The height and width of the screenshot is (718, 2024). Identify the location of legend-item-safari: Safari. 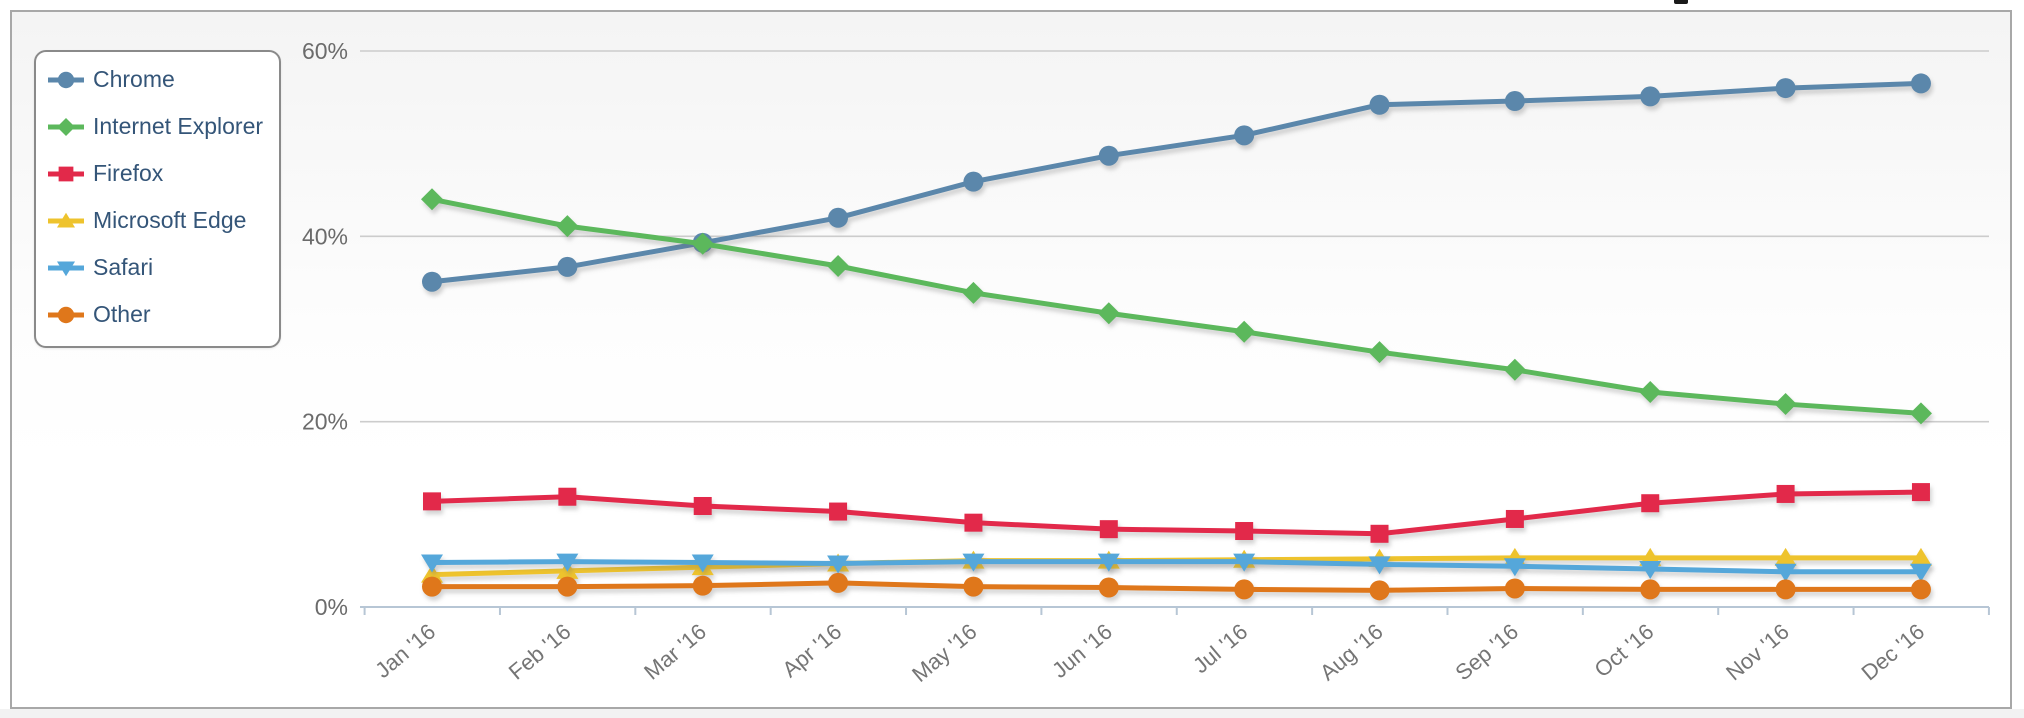
(157, 267).